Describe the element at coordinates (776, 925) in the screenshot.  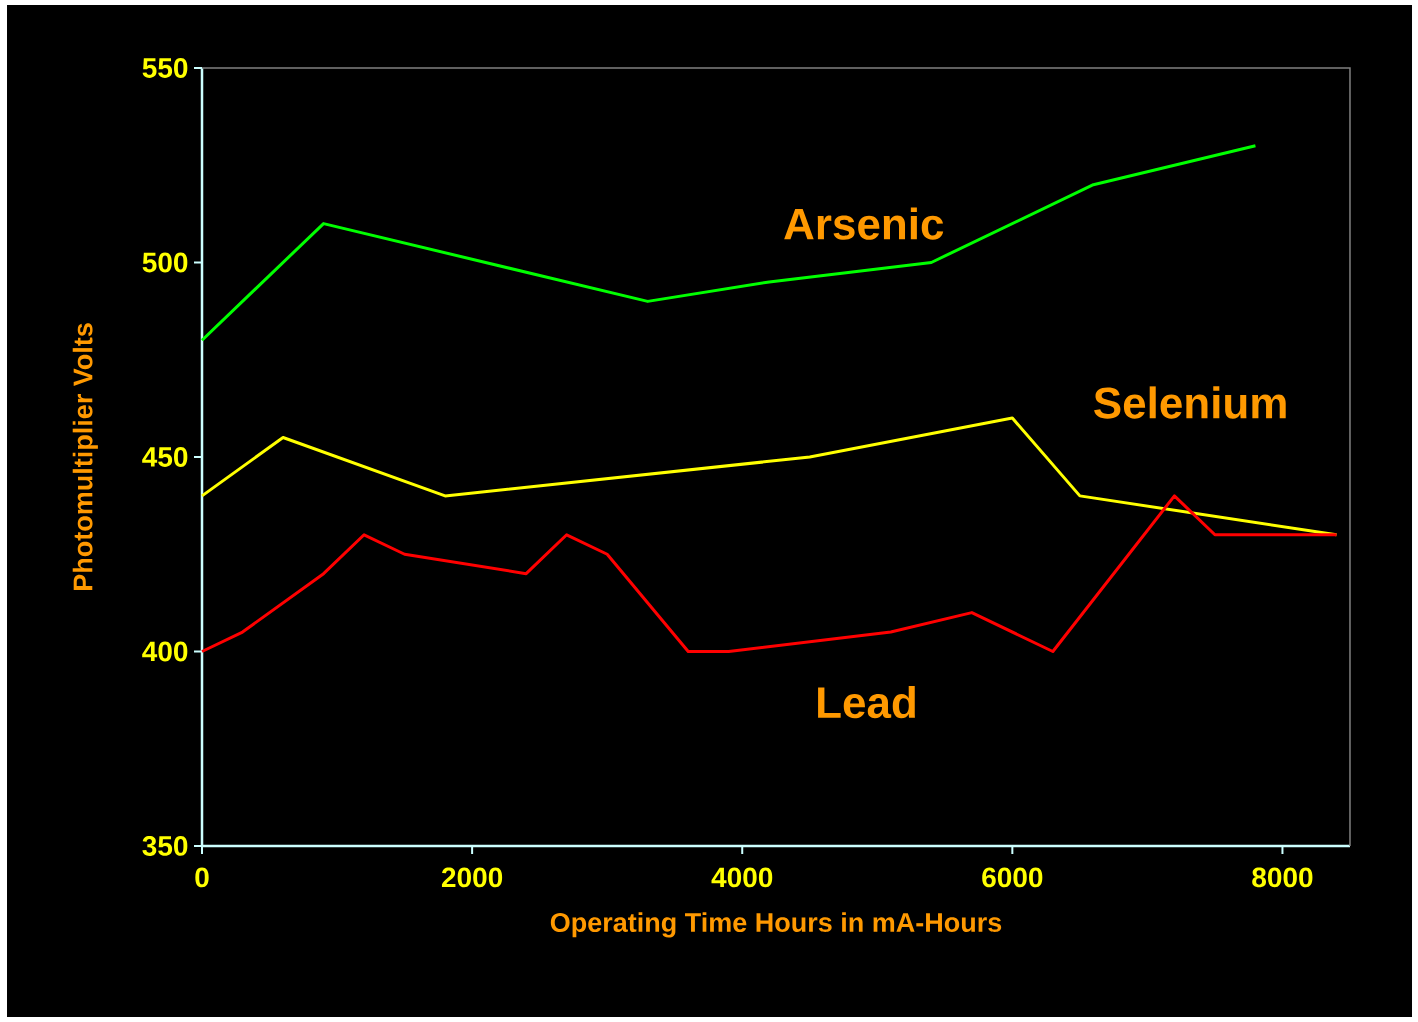
I see `x-axis-title: Operating Time Hours in mA-Hours` at that location.